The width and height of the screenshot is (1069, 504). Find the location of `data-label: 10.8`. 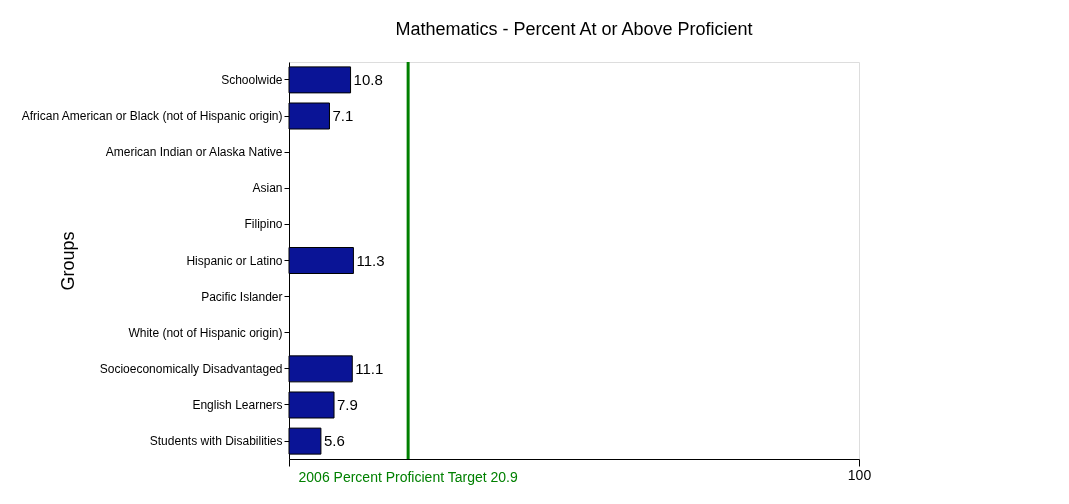

data-label: 10.8 is located at coordinates (368, 79).